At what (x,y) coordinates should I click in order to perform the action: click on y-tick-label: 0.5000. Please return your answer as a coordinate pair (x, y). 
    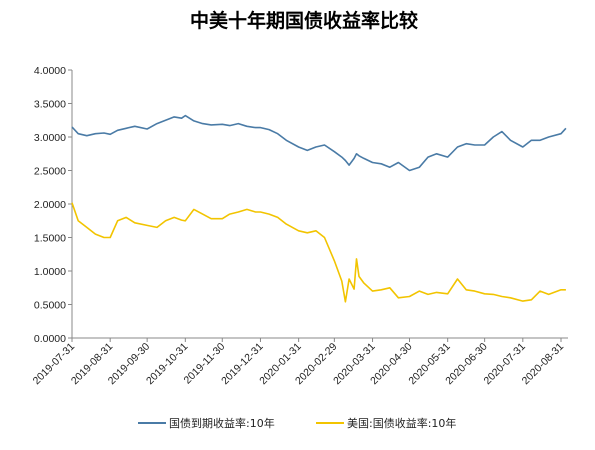
    Looking at the image, I should click on (50, 306).